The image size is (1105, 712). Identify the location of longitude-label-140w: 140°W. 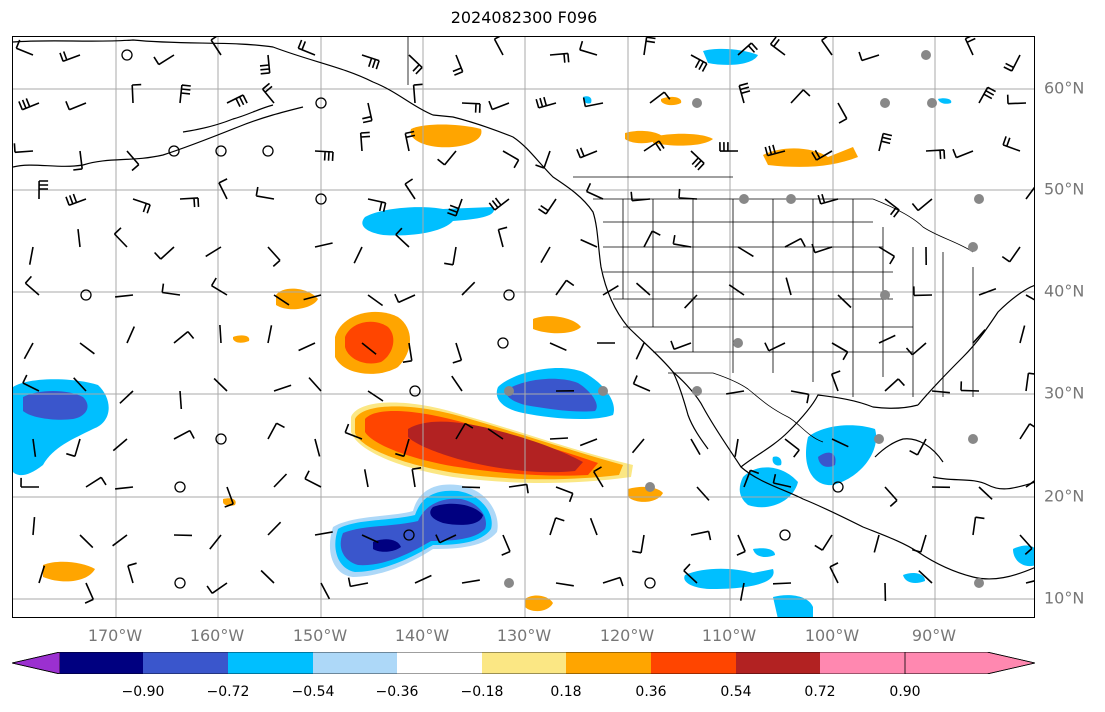
(422, 635).